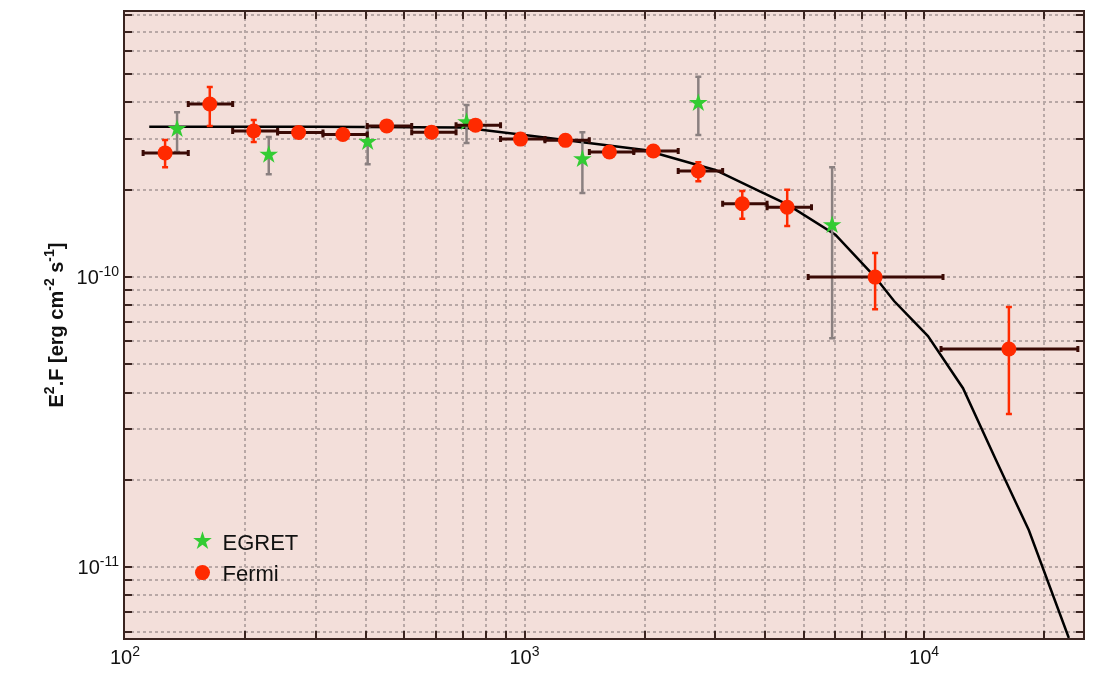  What do you see at coordinates (98, 275) in the screenshot?
I see `y-tick-label: 10$^{-10}$` at bounding box center [98, 275].